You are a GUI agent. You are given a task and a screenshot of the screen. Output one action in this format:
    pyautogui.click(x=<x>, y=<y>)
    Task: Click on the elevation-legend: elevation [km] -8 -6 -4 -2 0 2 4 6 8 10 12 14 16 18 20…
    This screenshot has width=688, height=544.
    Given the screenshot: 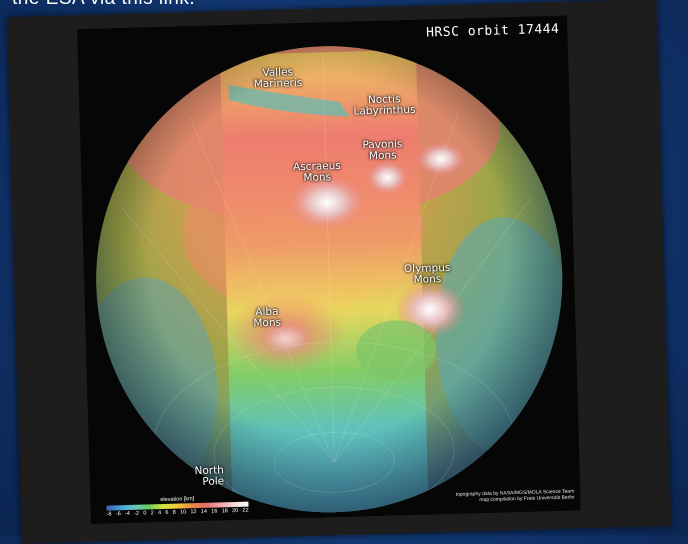 What is the action you would take?
    pyautogui.click(x=177, y=506)
    